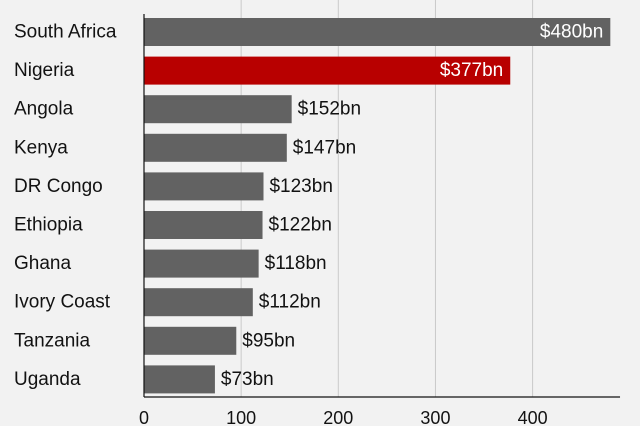  I want to click on x-tick-labels: 0 100 200 300 400, so click(343, 417).